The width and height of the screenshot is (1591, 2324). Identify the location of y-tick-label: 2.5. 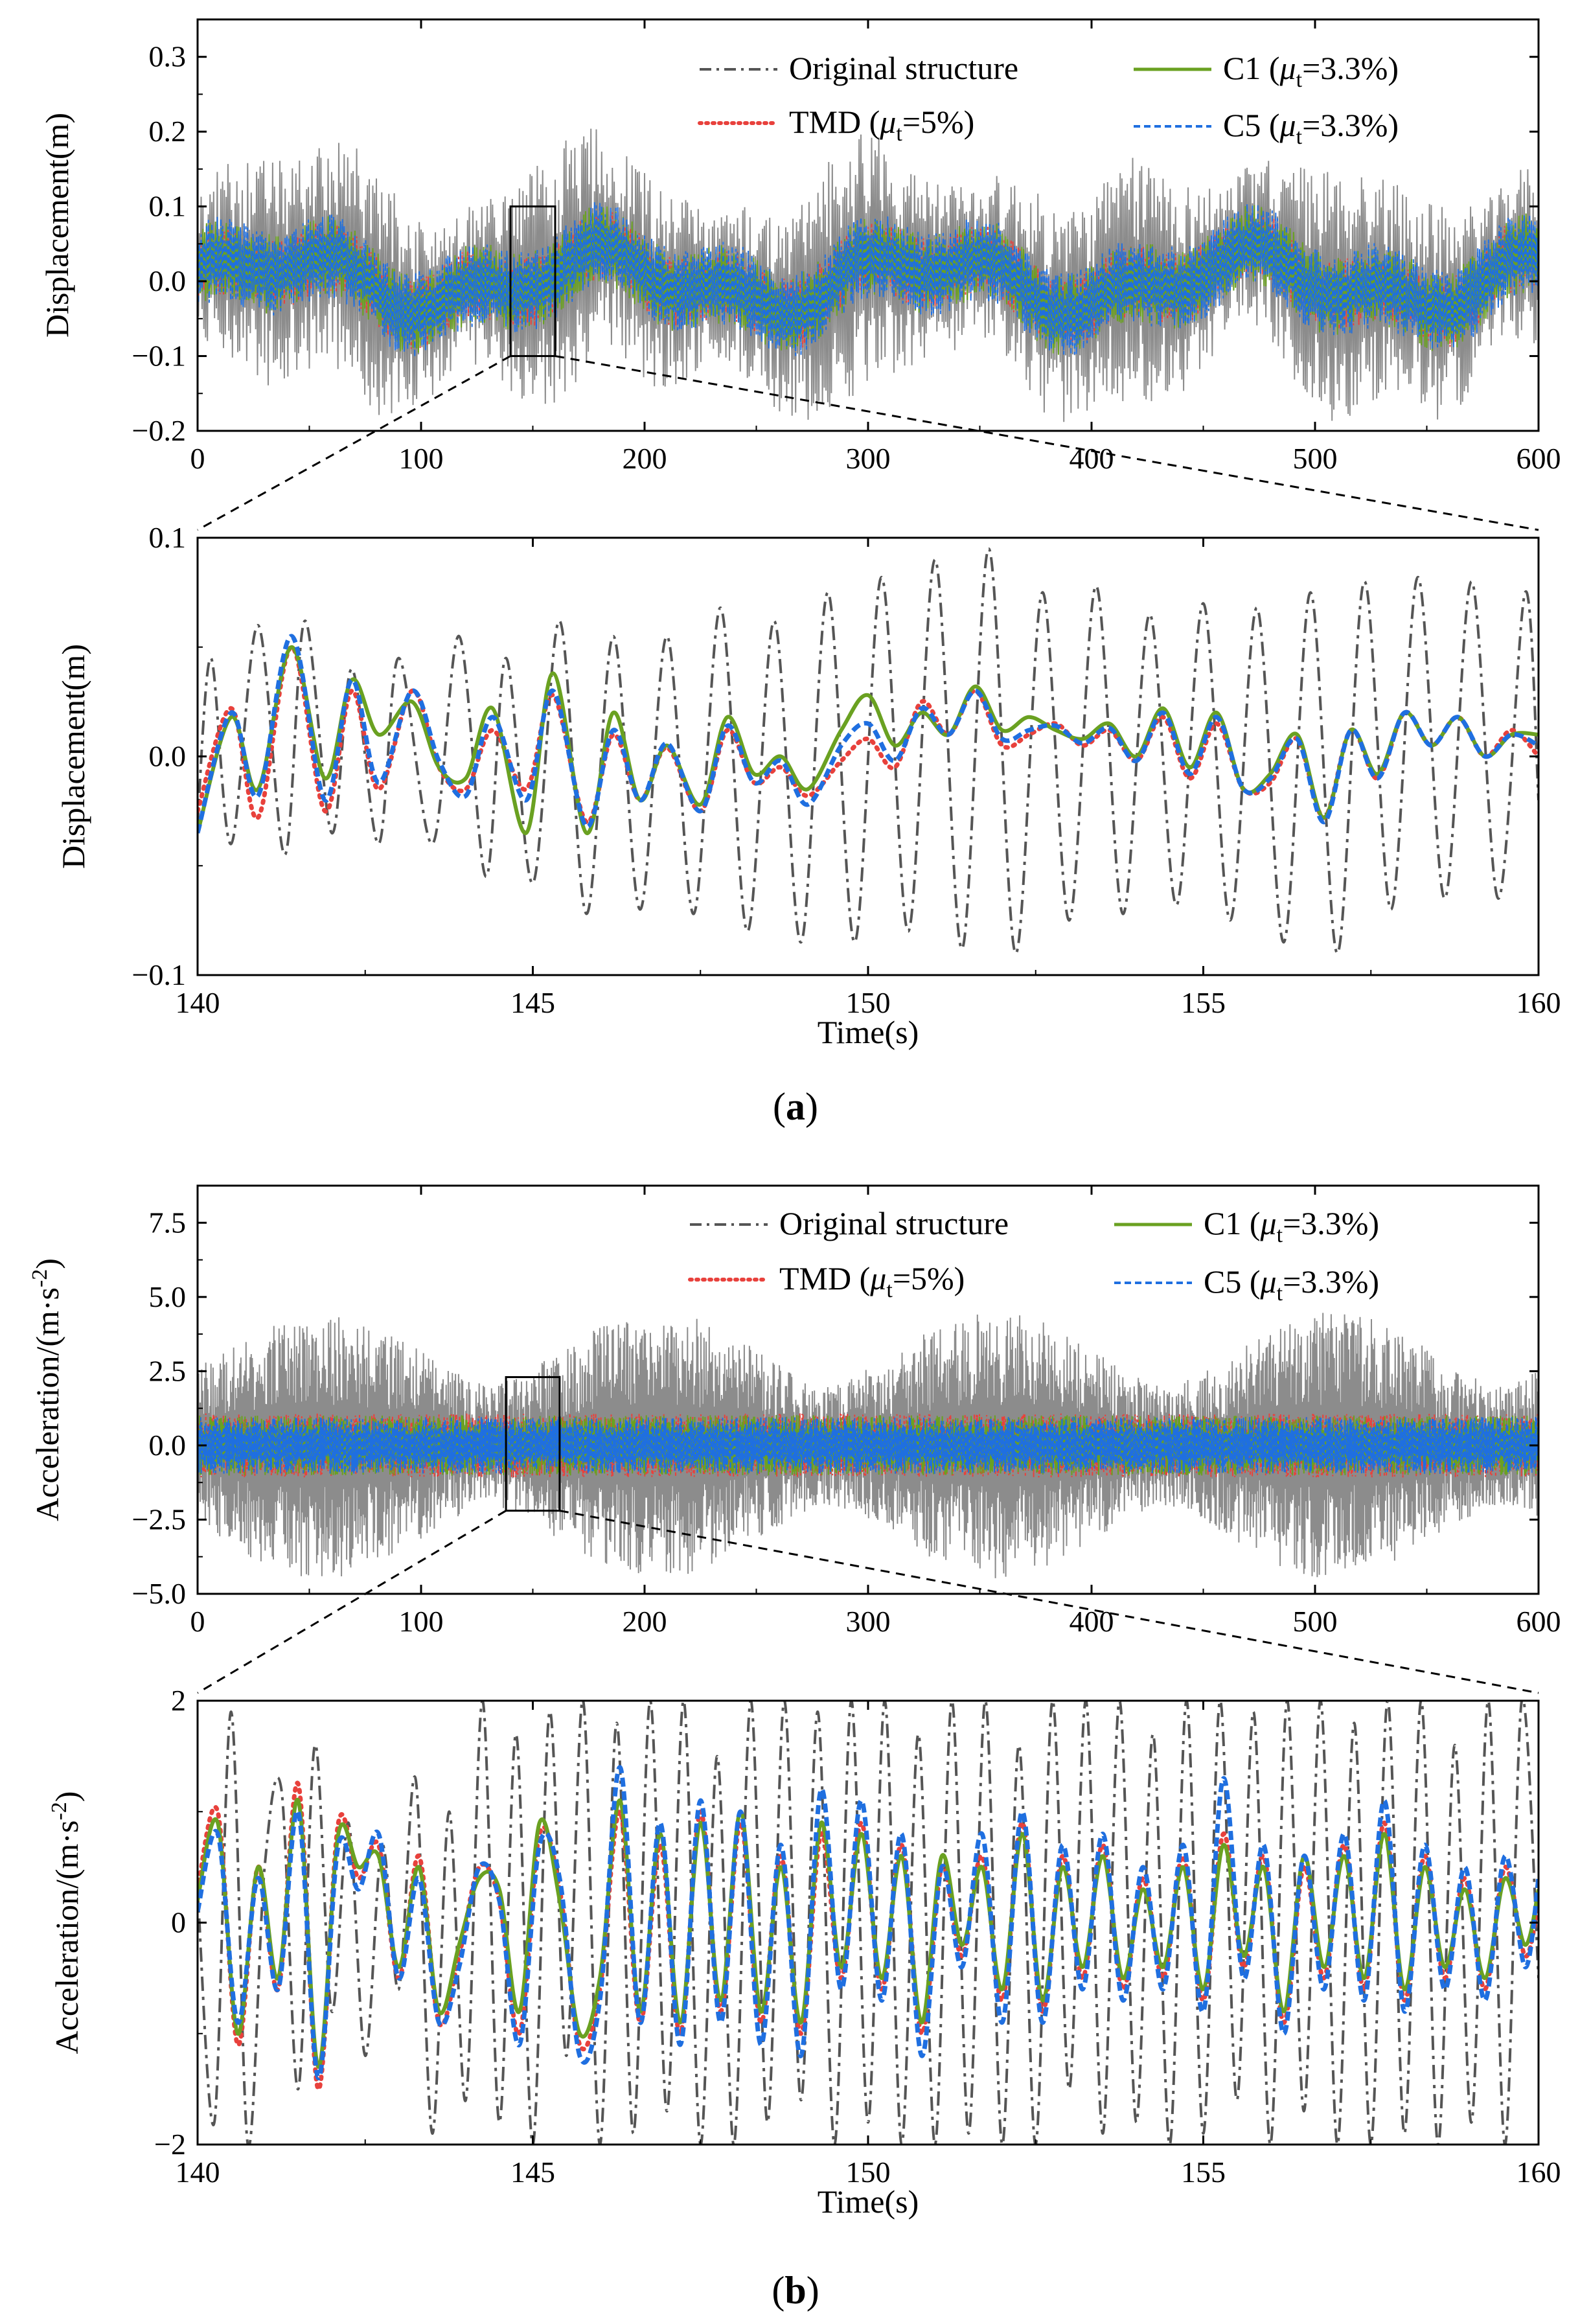
(168, 1371).